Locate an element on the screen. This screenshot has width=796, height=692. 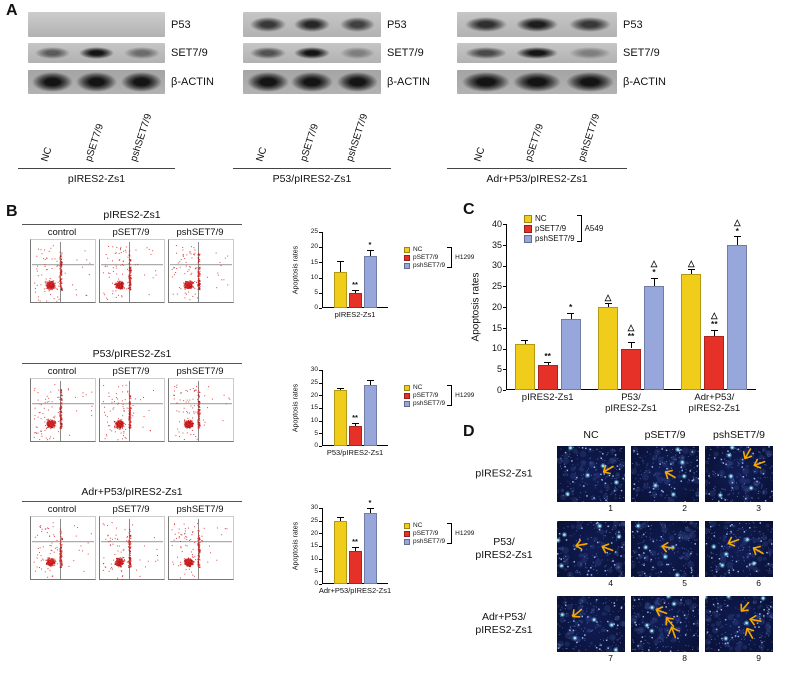
y-tick-label: 5 is located at coordinates (499, 369).